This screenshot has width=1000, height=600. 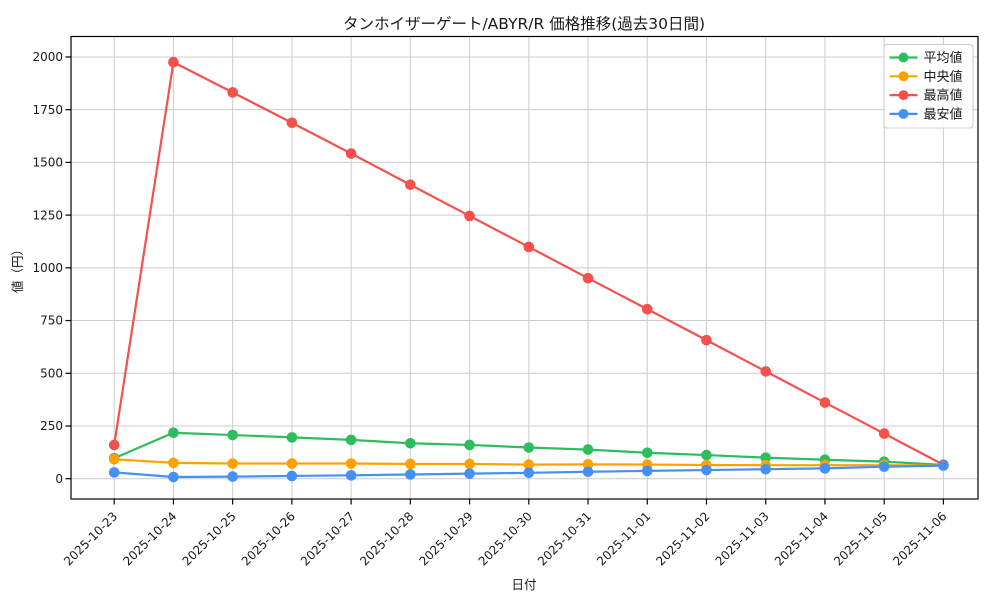 What do you see at coordinates (523, 584) in the screenshot?
I see `x-axis-label: 日付` at bounding box center [523, 584].